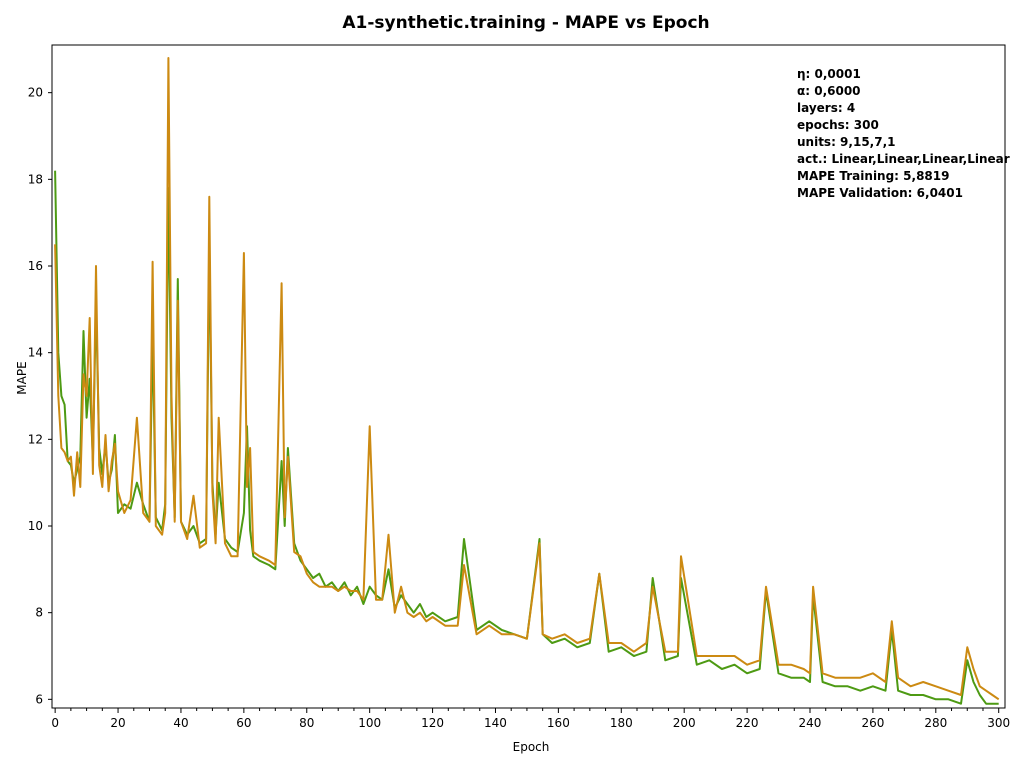  Describe the element at coordinates (531, 747) in the screenshot. I see `x-axis-label: Epoch` at that location.